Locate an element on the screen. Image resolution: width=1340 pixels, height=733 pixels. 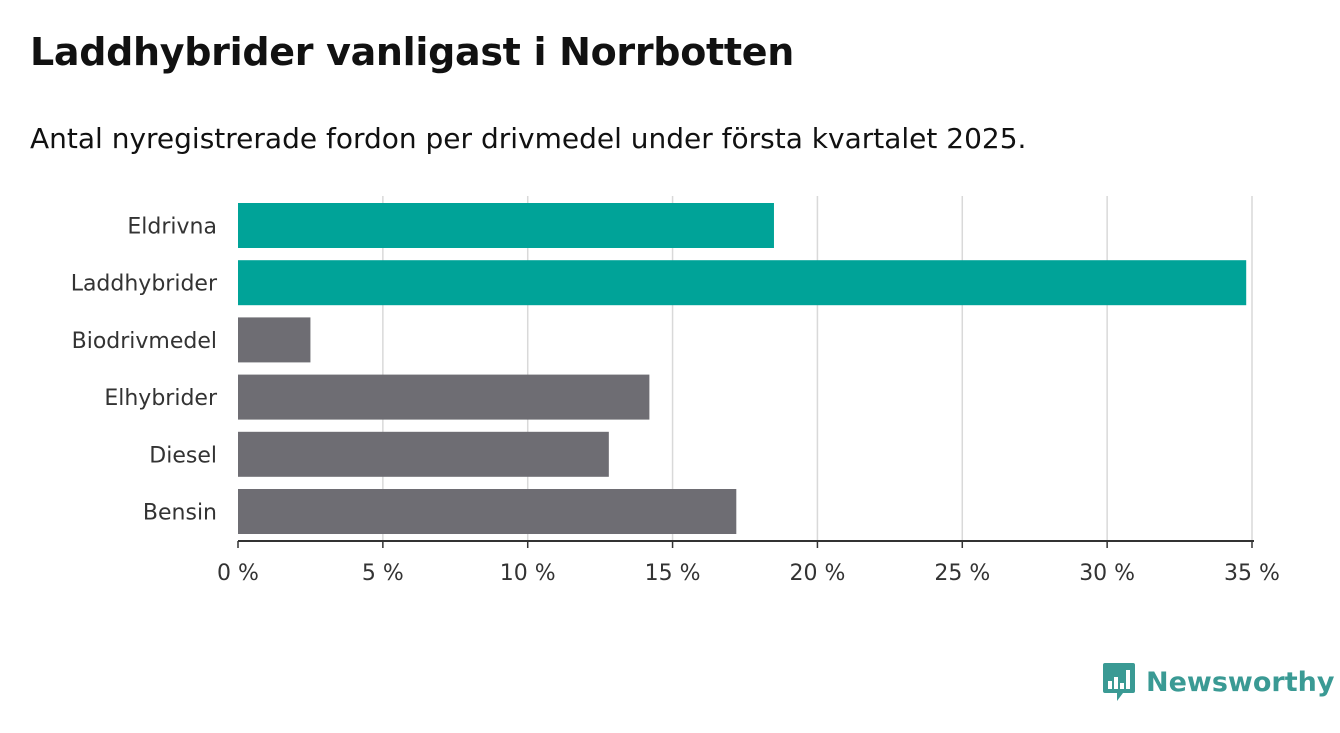
x-tick-label: 5 % is located at coordinates (383, 573).